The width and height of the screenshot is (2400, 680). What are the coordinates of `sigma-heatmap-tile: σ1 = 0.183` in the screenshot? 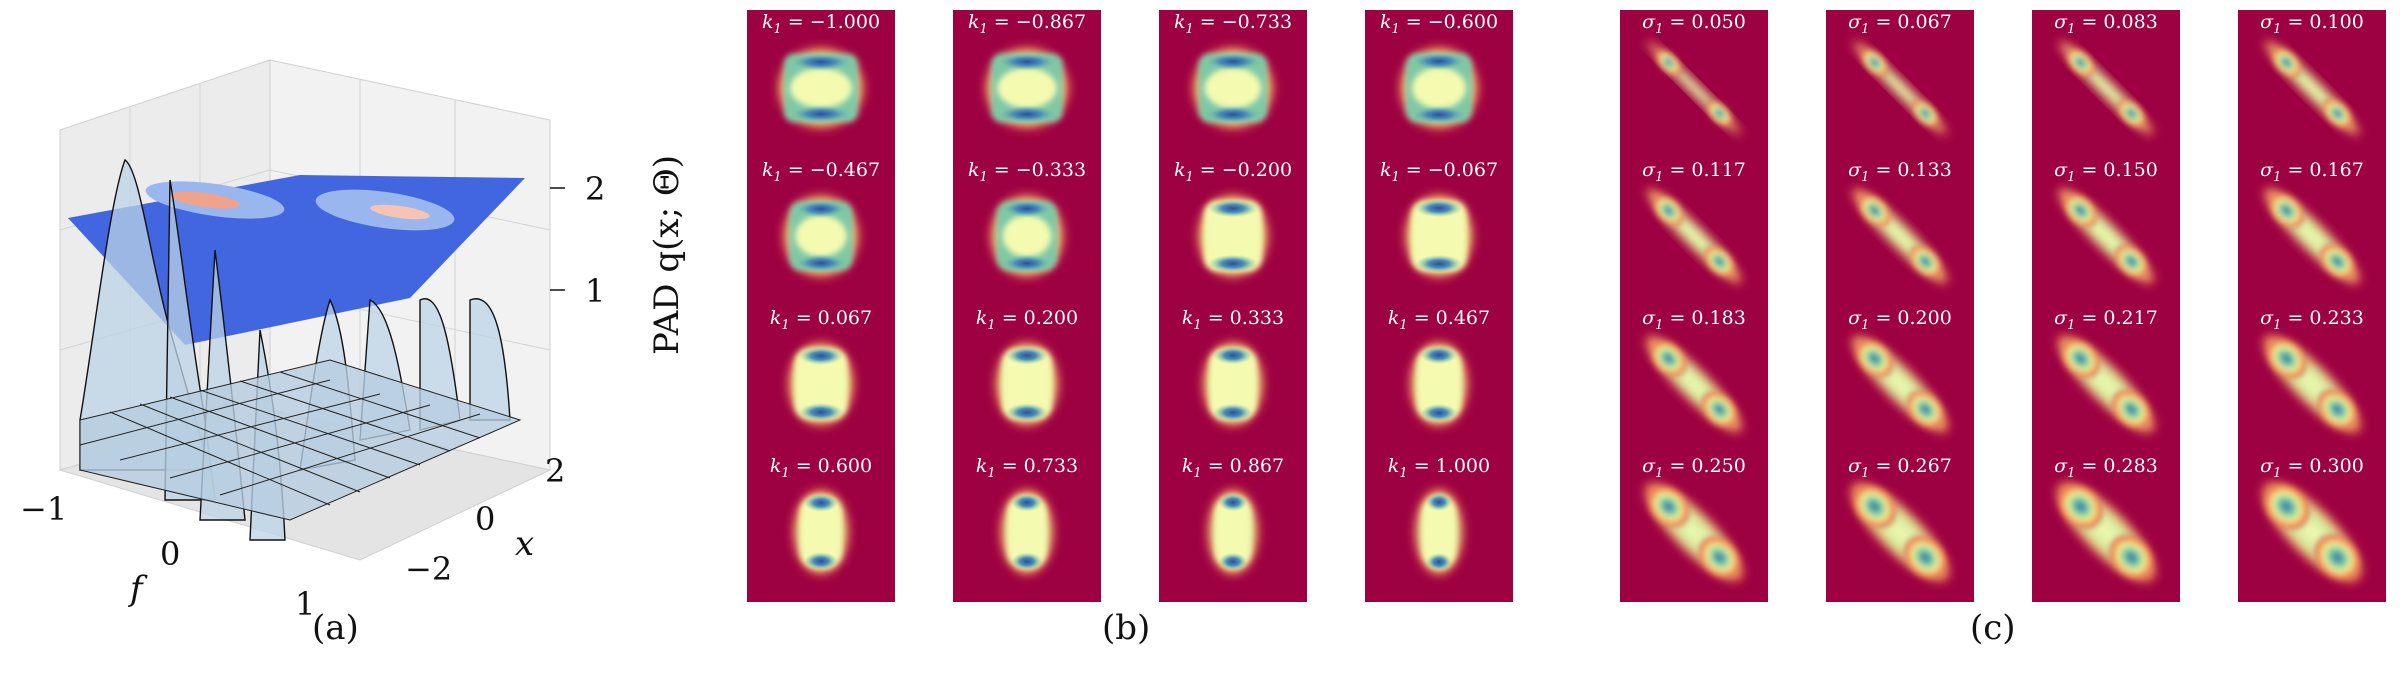 It's located at (1694, 380).